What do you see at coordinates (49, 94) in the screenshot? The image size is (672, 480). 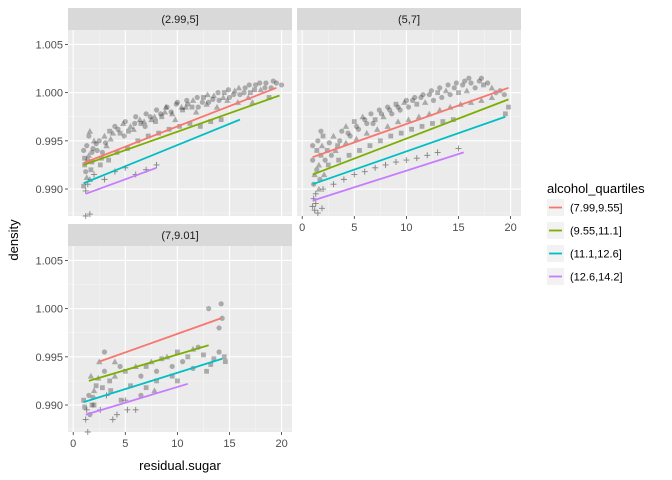 I see `y-tick-label: 1.000` at bounding box center [49, 94].